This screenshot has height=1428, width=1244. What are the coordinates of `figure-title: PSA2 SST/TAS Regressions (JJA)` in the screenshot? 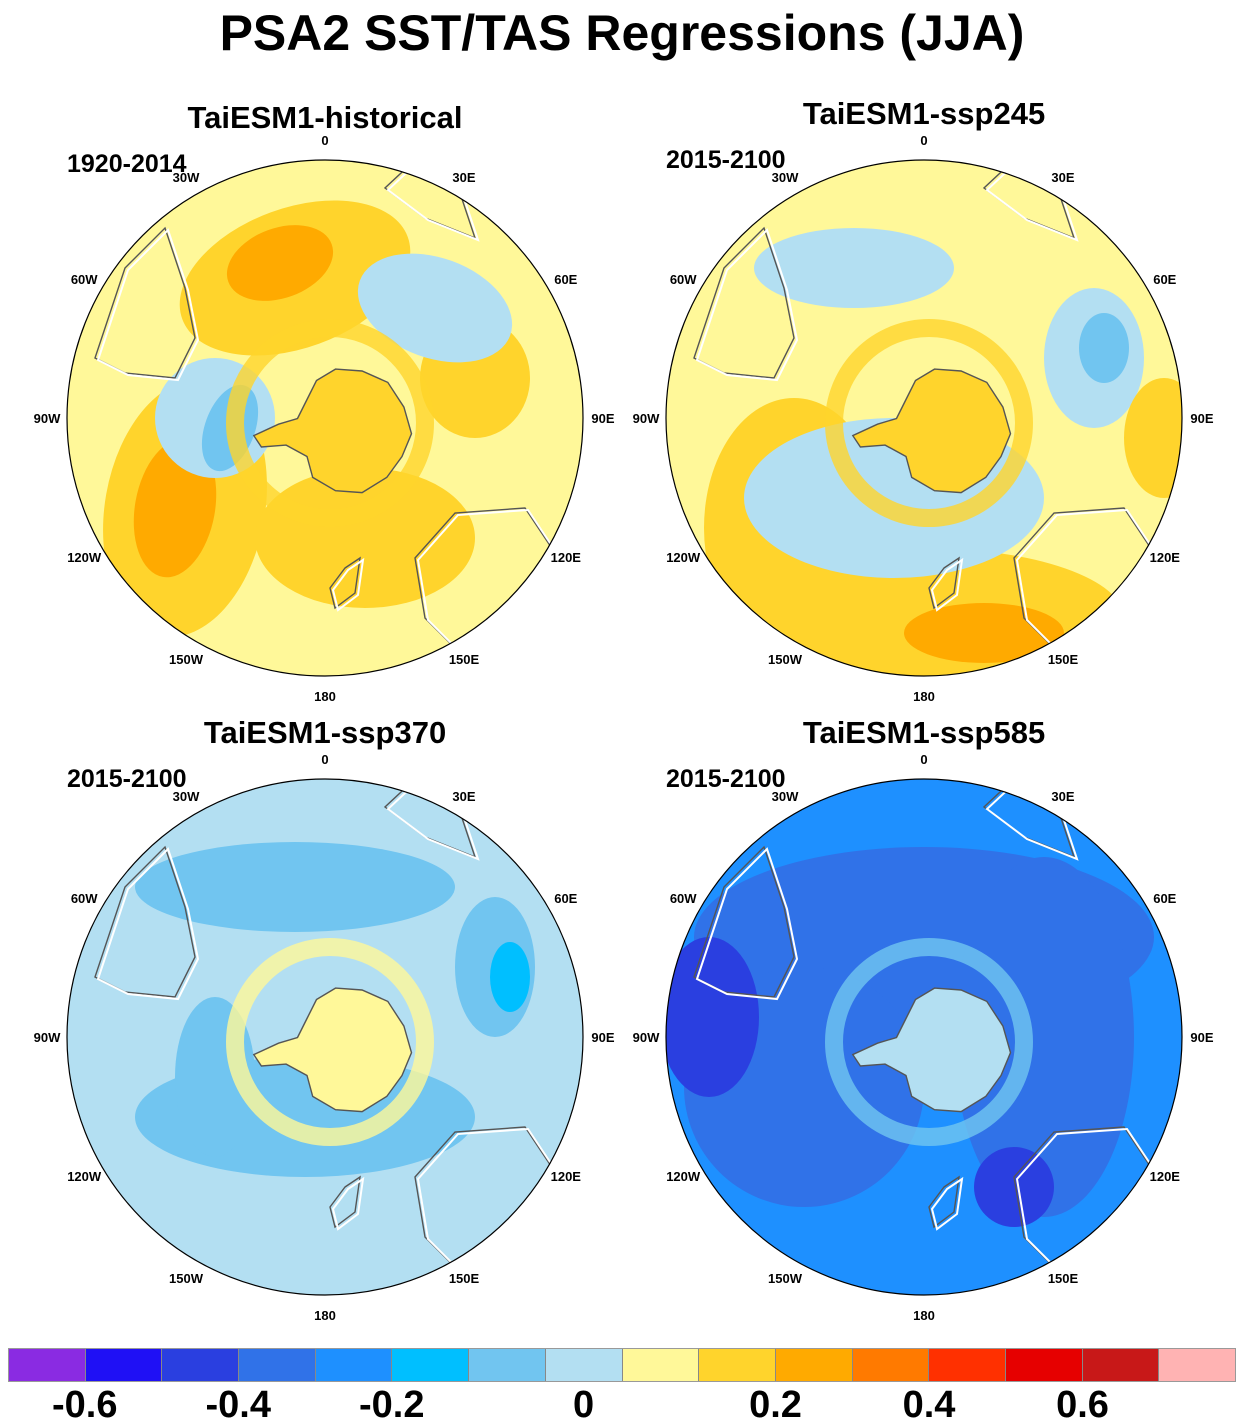 It's located at (622, 33).